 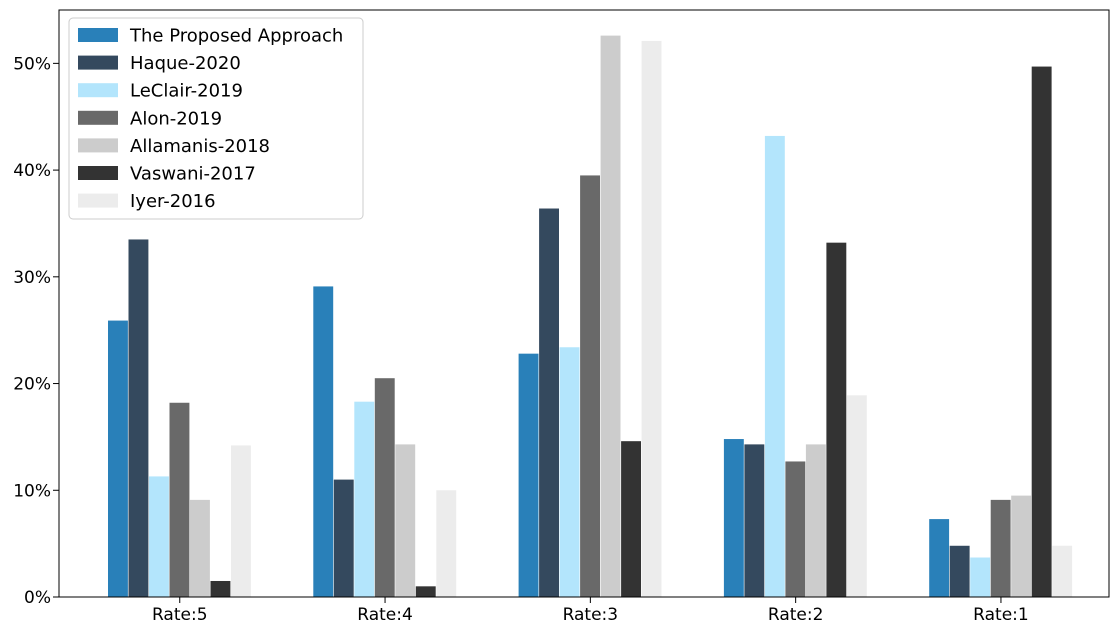 I want to click on legend-label-3: Alon-2019, so click(x=176, y=118).